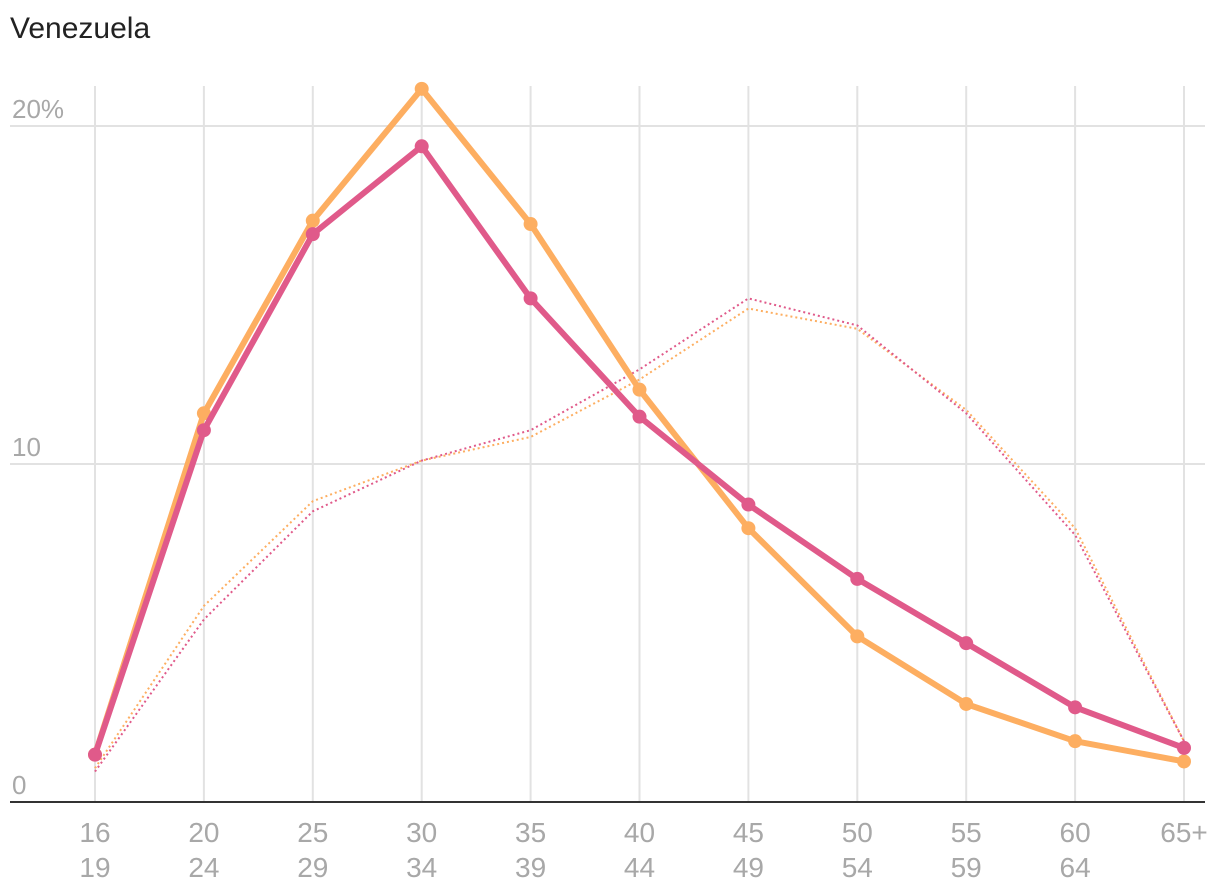 The width and height of the screenshot is (1220, 892). I want to click on x-tick-label: 34, so click(421, 867).